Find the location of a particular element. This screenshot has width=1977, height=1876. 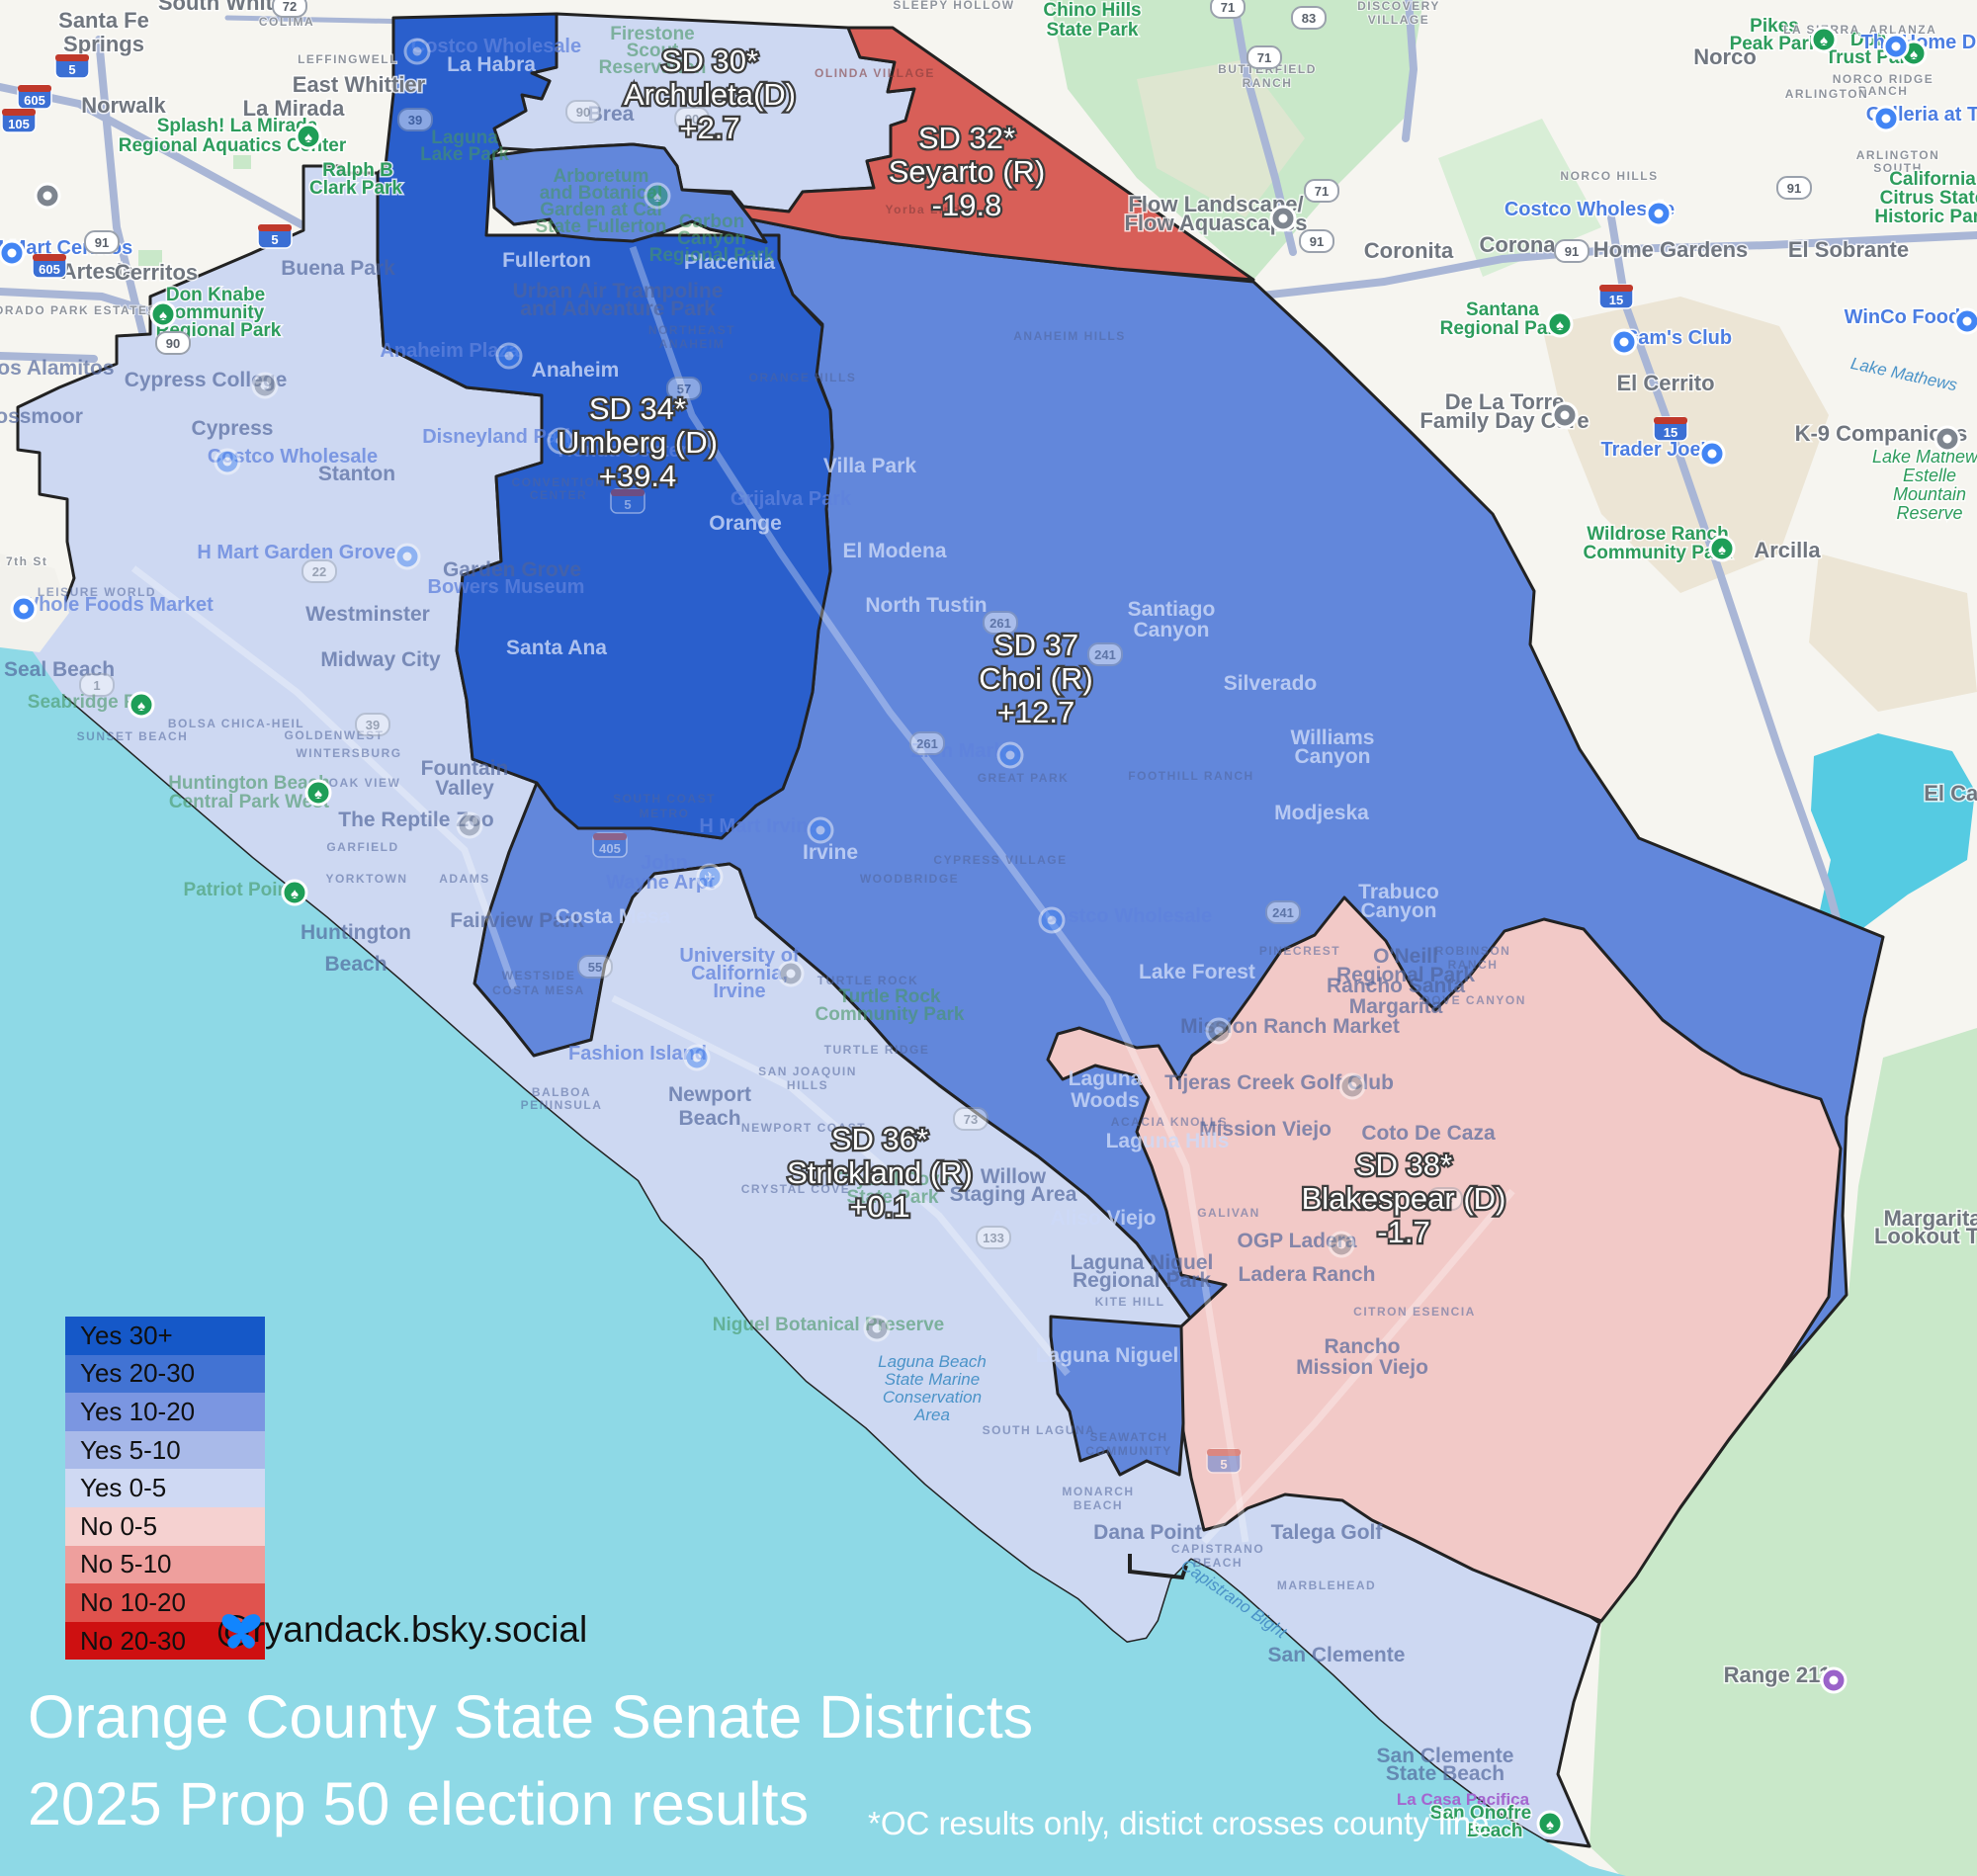

state-route-90-shield: 90 is located at coordinates (583, 112).